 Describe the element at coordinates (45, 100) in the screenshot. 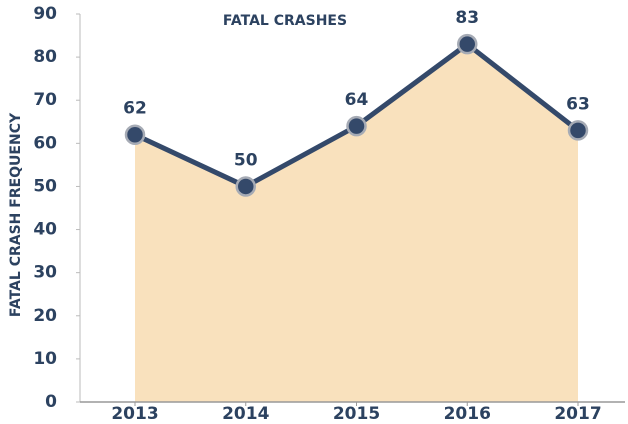

I see `y-tick-label: 70` at that location.